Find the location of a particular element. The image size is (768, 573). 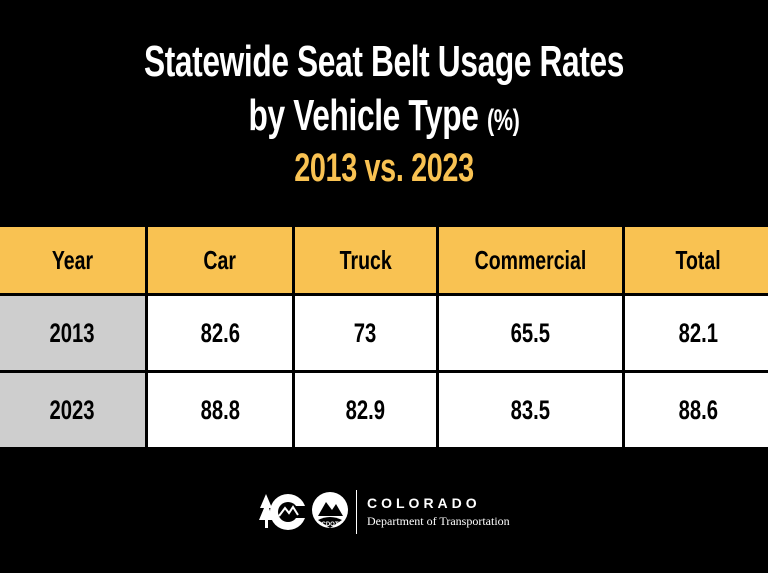

table-header-row: Year Car Truck Commercial Total is located at coordinates (384, 260).